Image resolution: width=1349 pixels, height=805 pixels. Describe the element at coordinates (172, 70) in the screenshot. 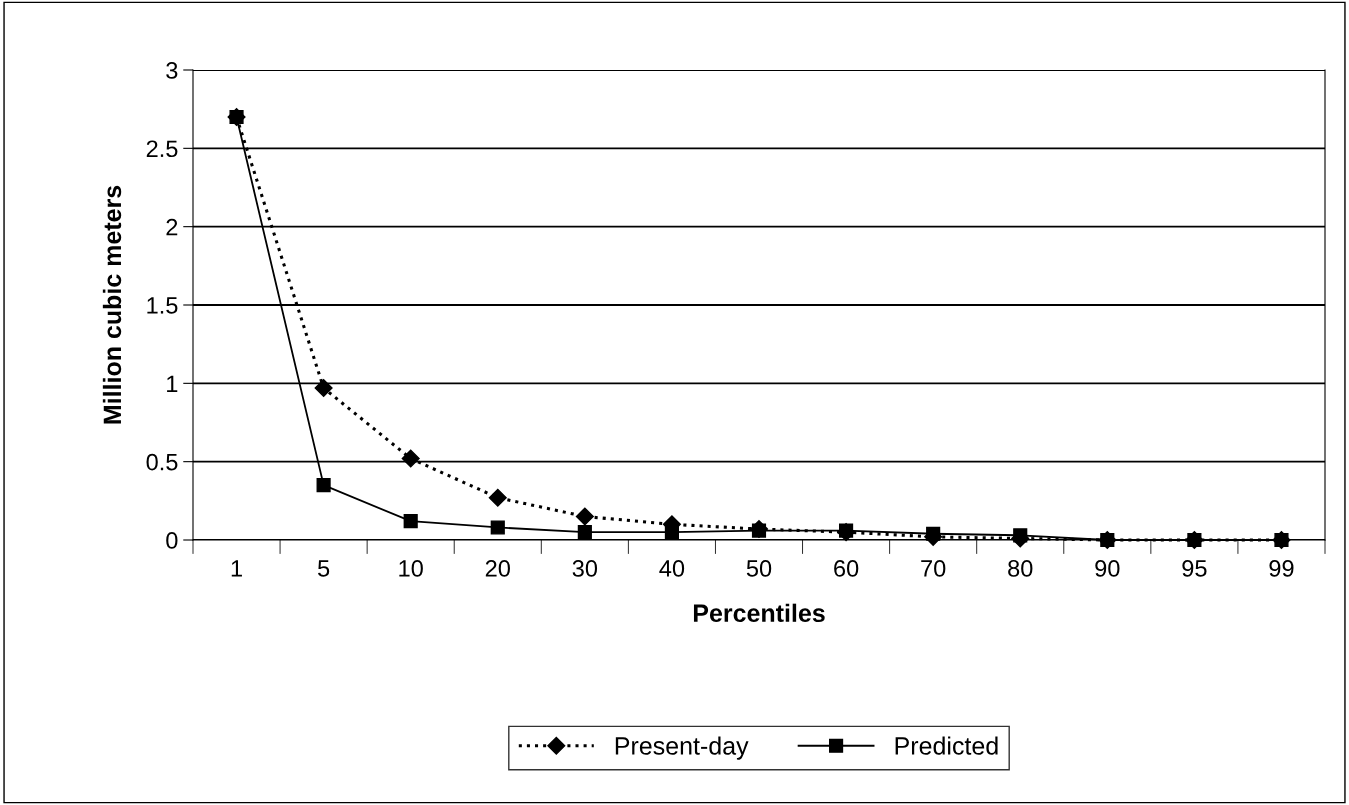

I see `y-tick-label: 3` at that location.